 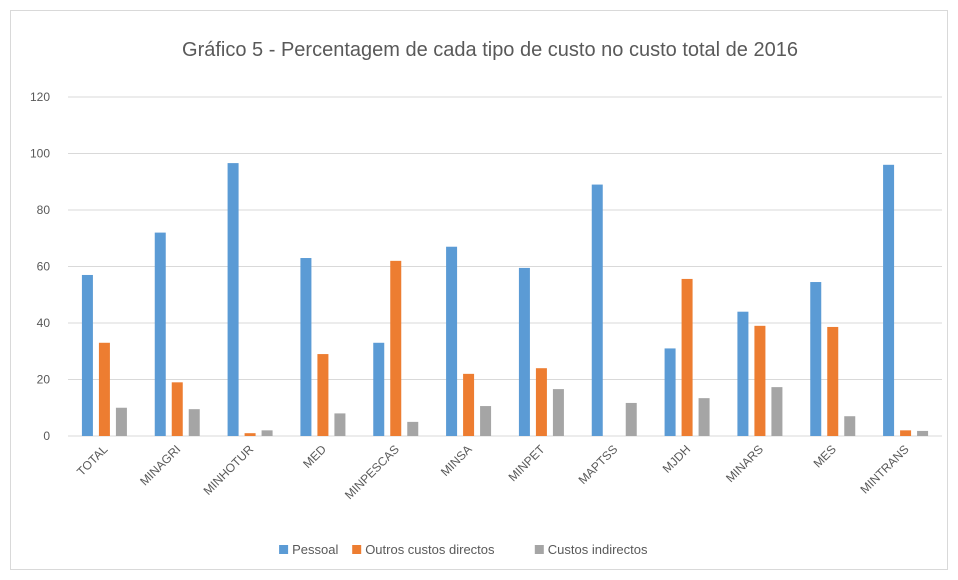 I want to click on y-tick-label: 20, so click(x=44, y=380).